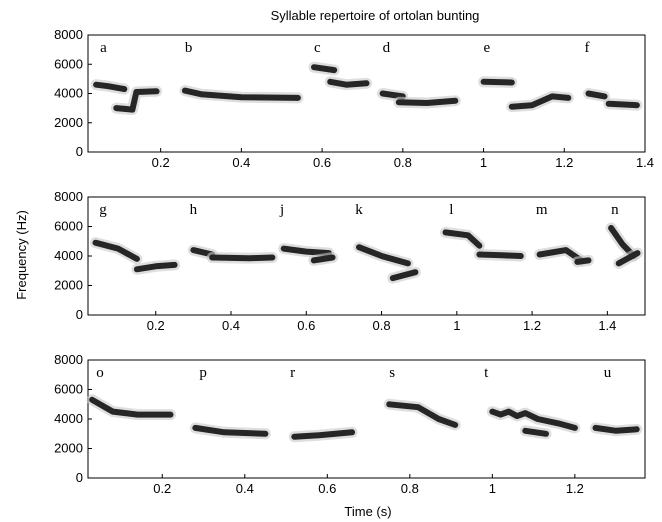 The image size is (662, 522). What do you see at coordinates (387, 243) in the screenshot?
I see `syllable-k: k` at bounding box center [387, 243].